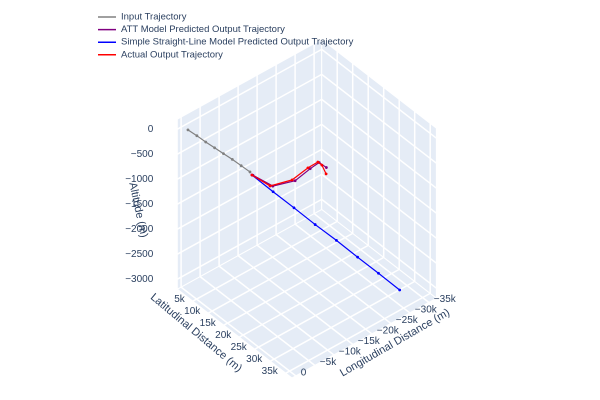 The width and height of the screenshot is (600, 400). I want to click on y-tick-label: −10k, so click(350, 352).